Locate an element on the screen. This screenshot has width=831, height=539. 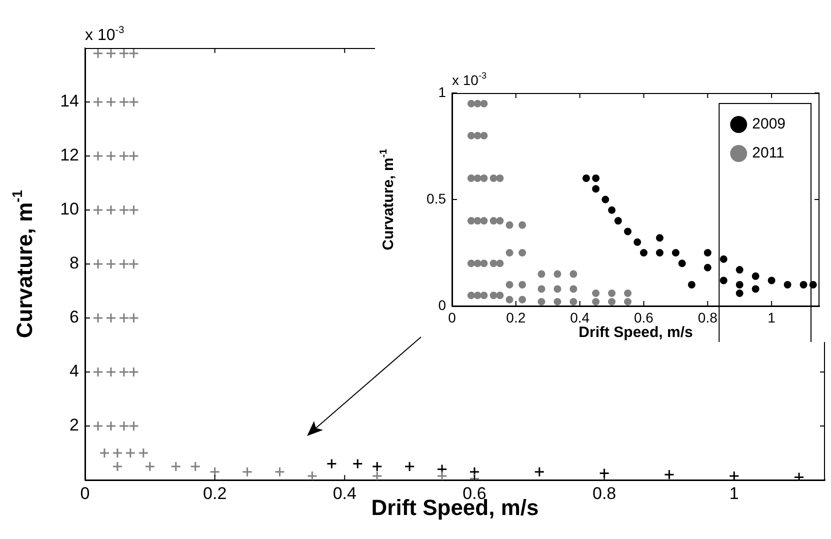
x-tick-label: 0.8 is located at coordinates (604, 493).